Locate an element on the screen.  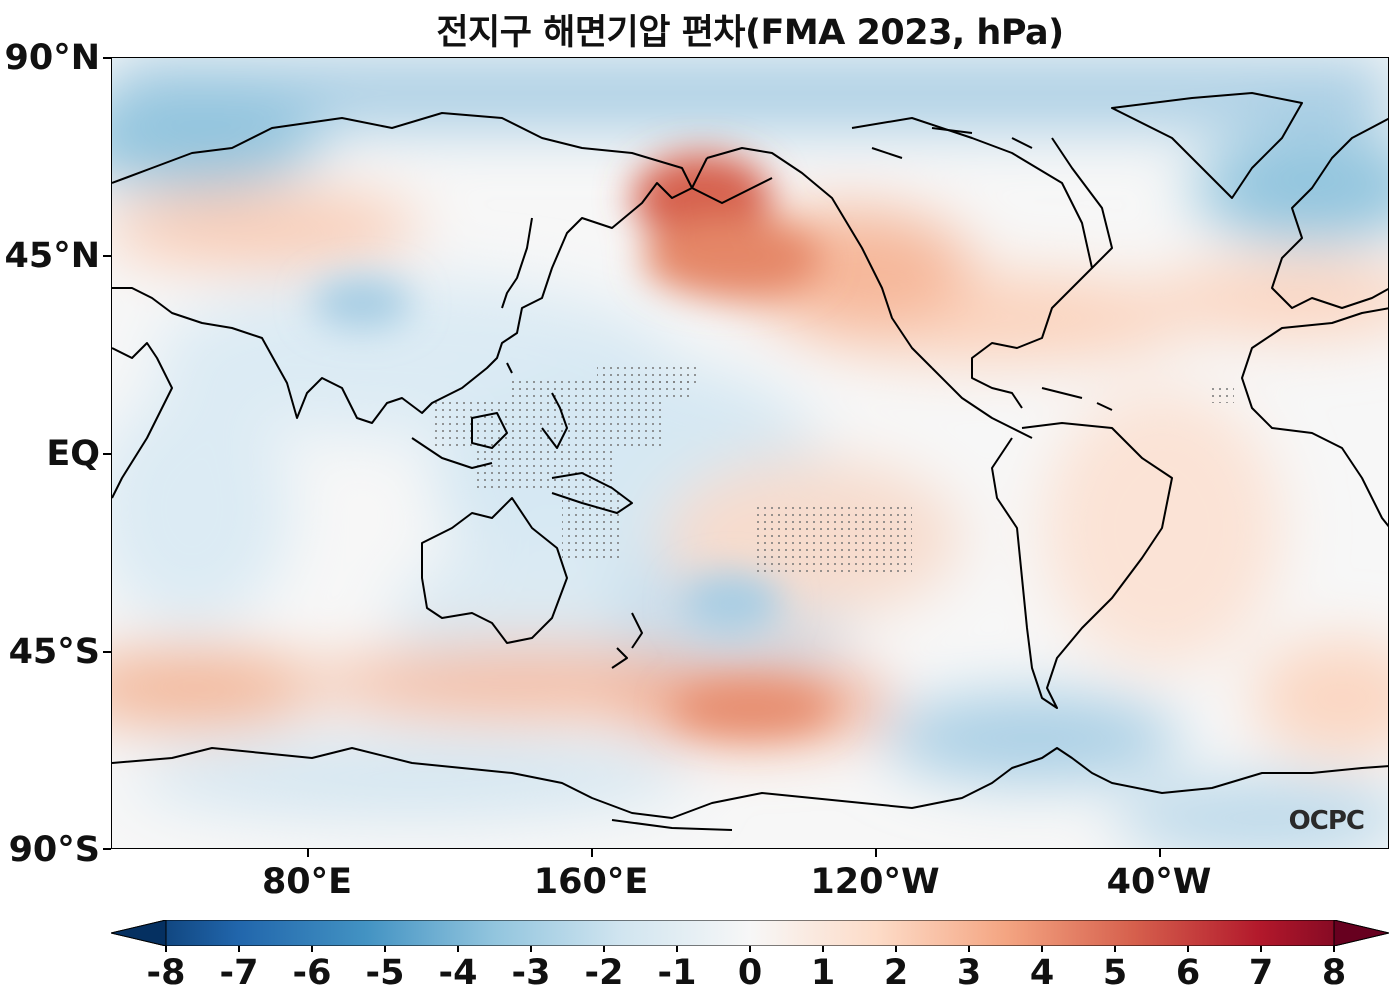
map-title: 전지구 해면기압 편차(FMA 2023, hPa) is located at coordinates (750, 33).